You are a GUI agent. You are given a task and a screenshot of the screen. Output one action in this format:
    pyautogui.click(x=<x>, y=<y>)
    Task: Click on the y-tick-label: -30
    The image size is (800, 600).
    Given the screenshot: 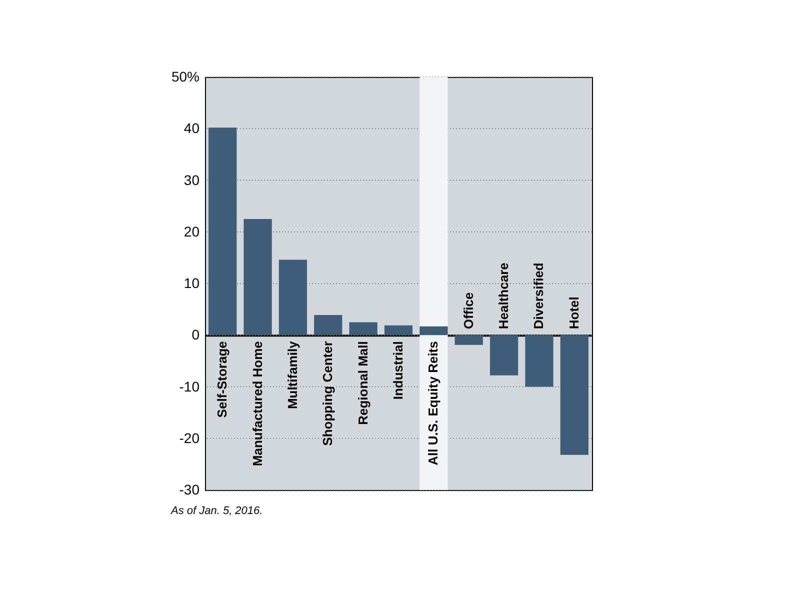 What is the action you would take?
    pyautogui.click(x=189, y=490)
    